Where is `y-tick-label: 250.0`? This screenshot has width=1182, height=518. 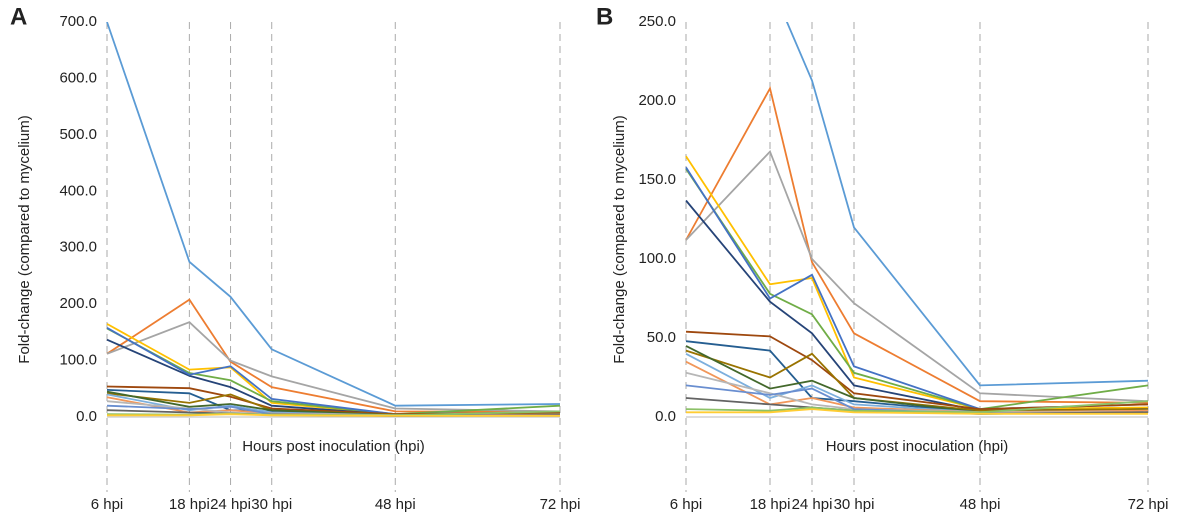 y-tick-label: 250.0 is located at coordinates (657, 21).